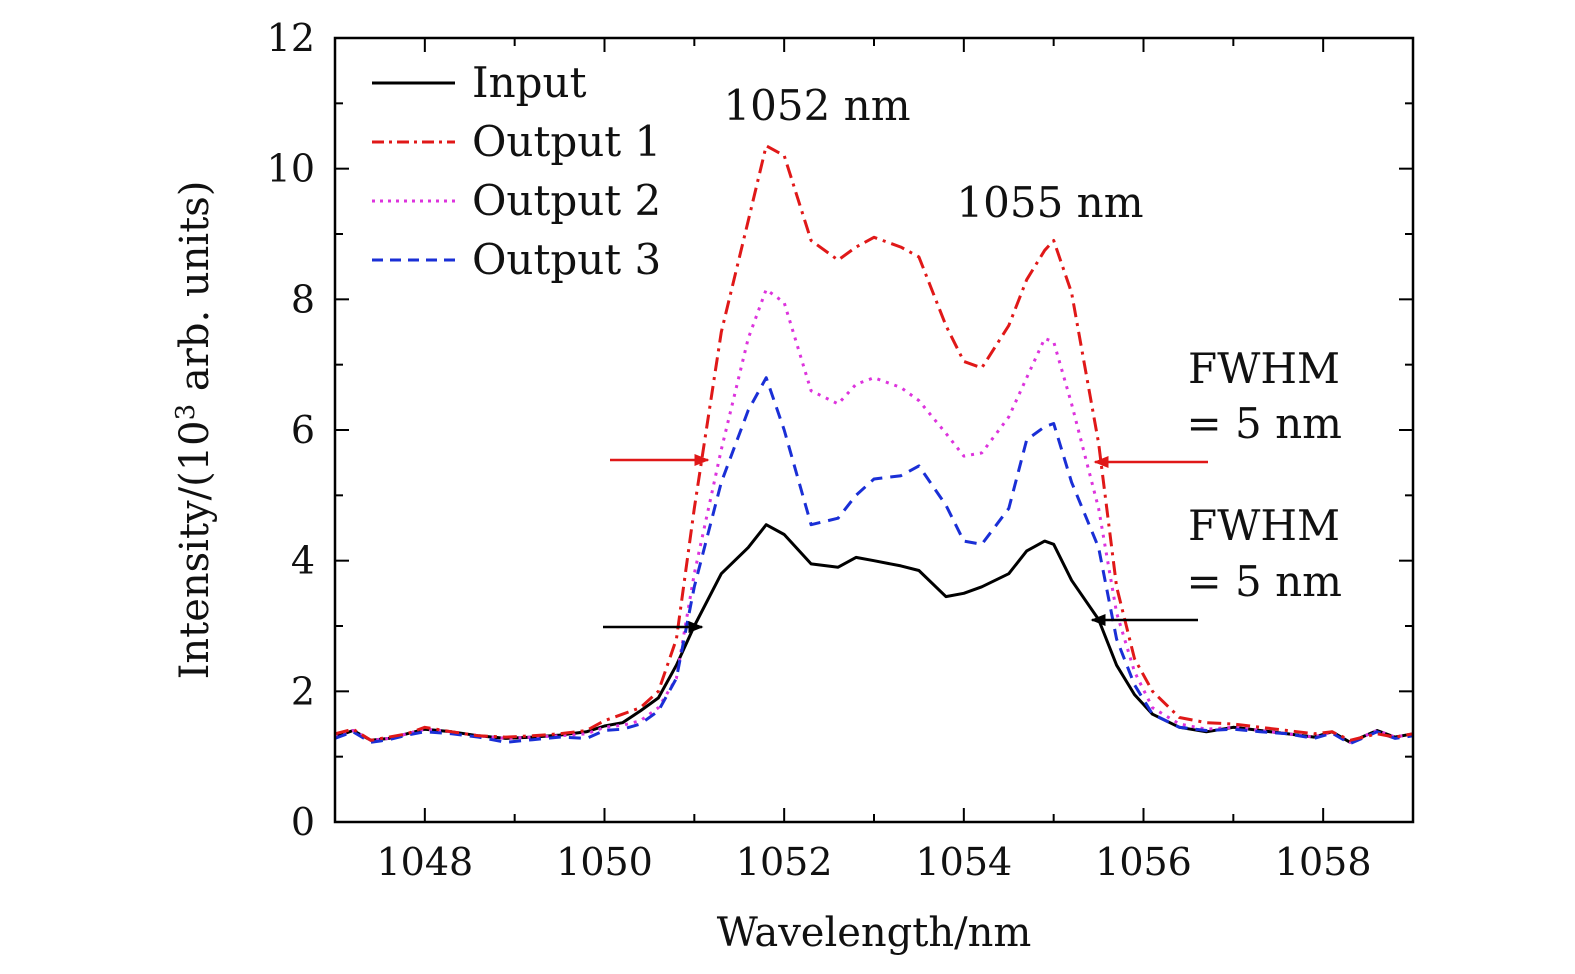 The height and width of the screenshot is (974, 1575). Describe the element at coordinates (1323, 862) in the screenshot. I see `x-tick-label: 1058` at that location.